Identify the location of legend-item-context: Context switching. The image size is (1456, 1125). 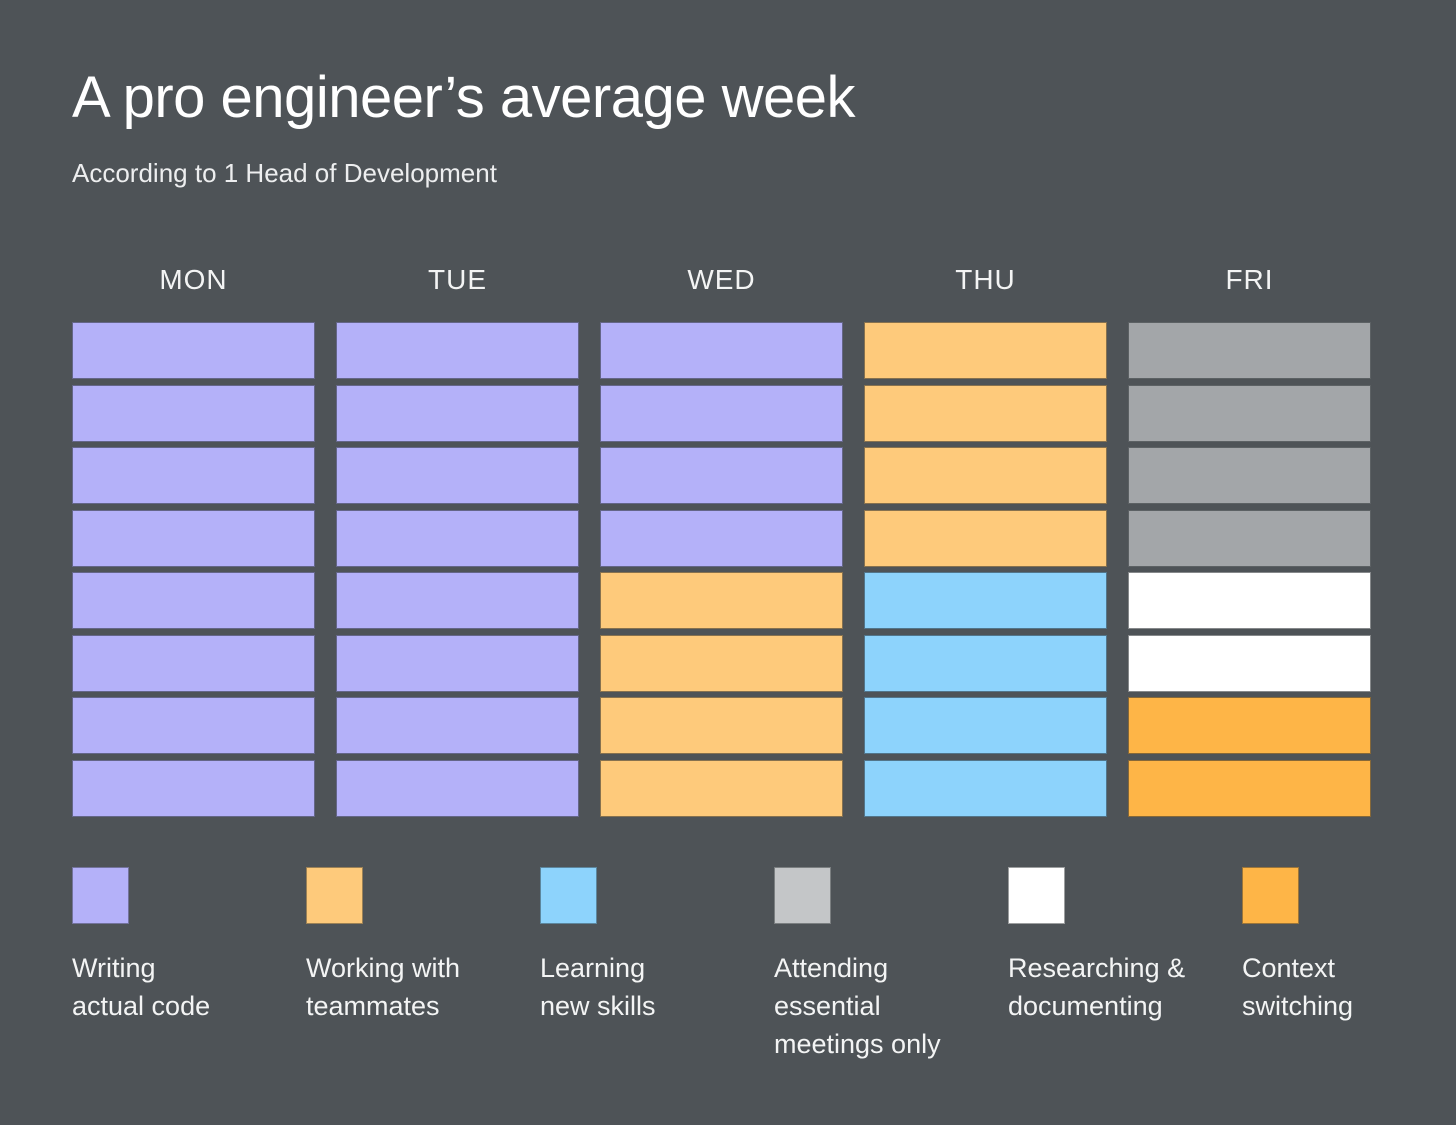
(1349, 965).